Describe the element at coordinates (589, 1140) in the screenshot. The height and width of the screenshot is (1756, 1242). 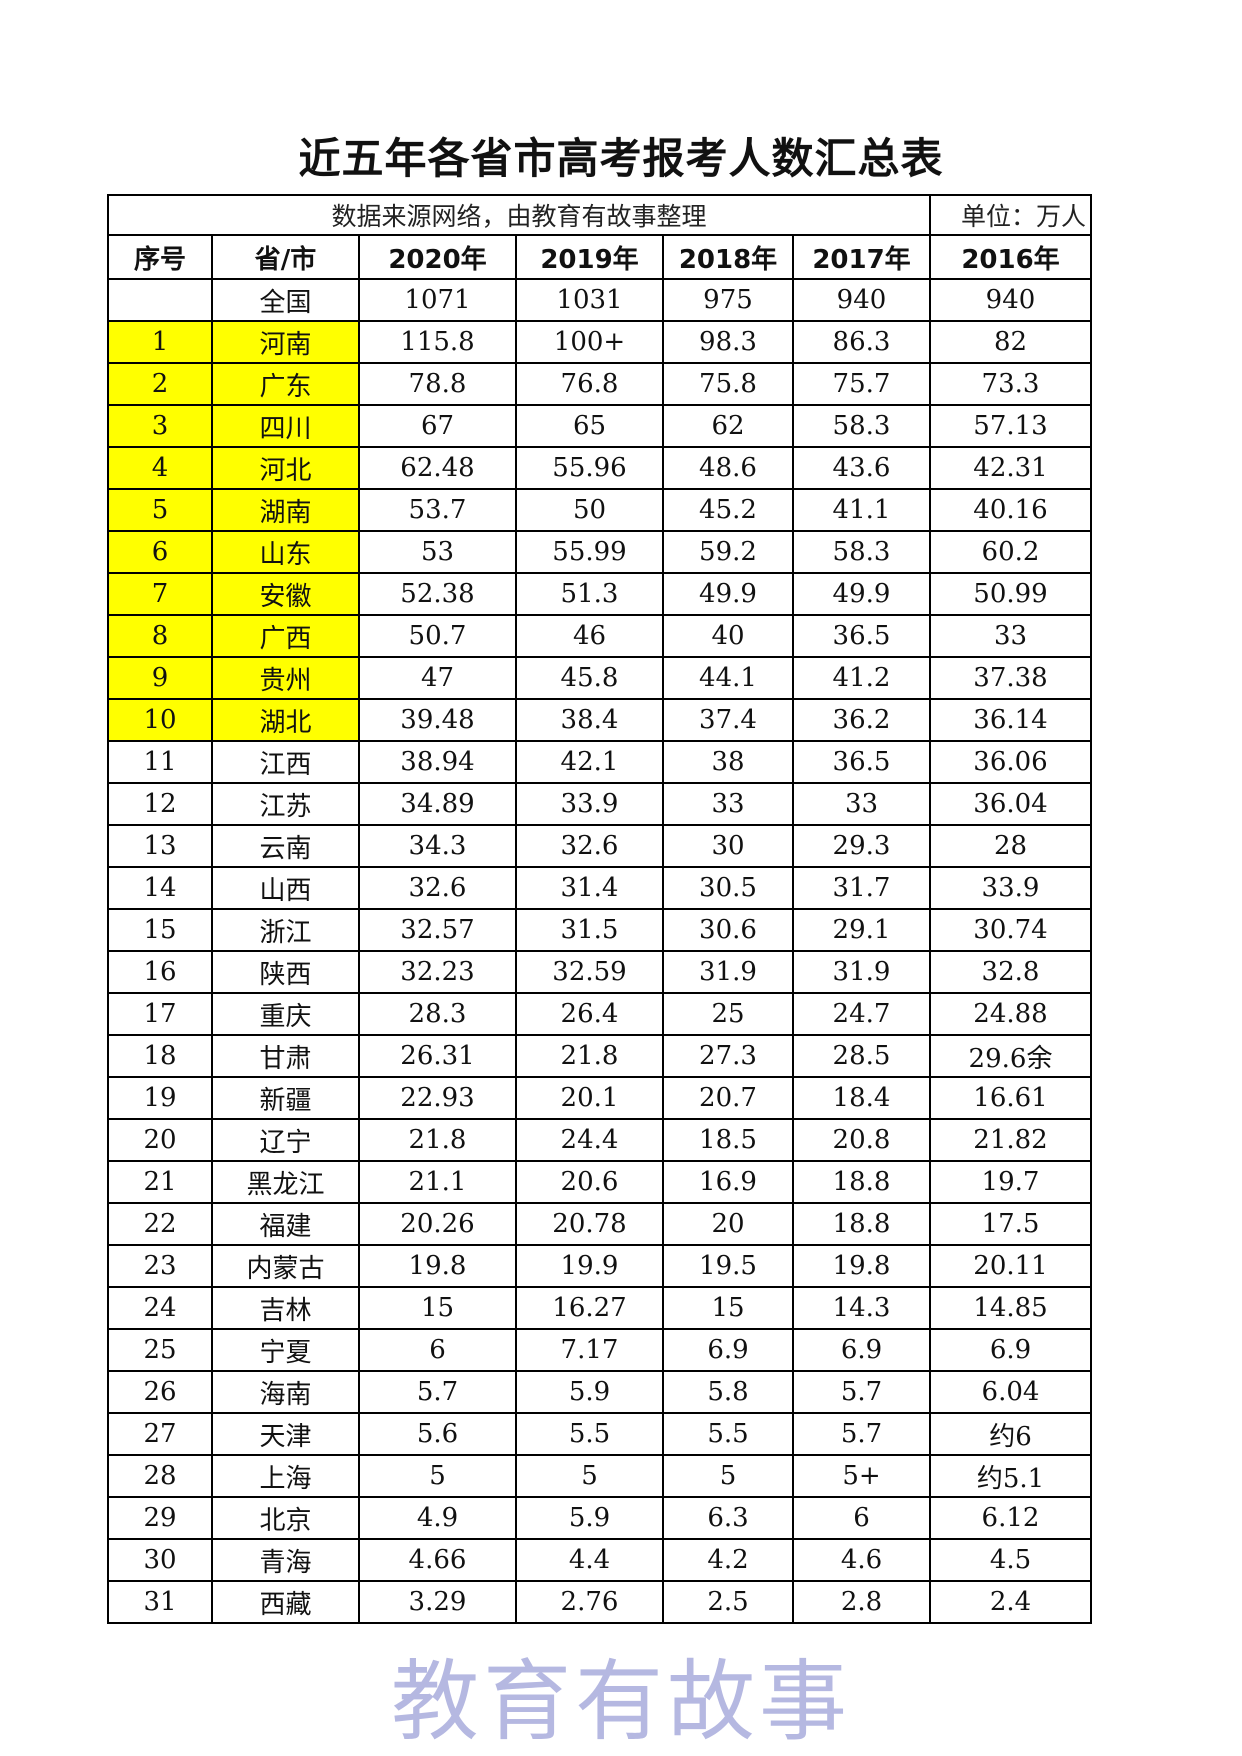
I see `value-cell: 24.4` at that location.